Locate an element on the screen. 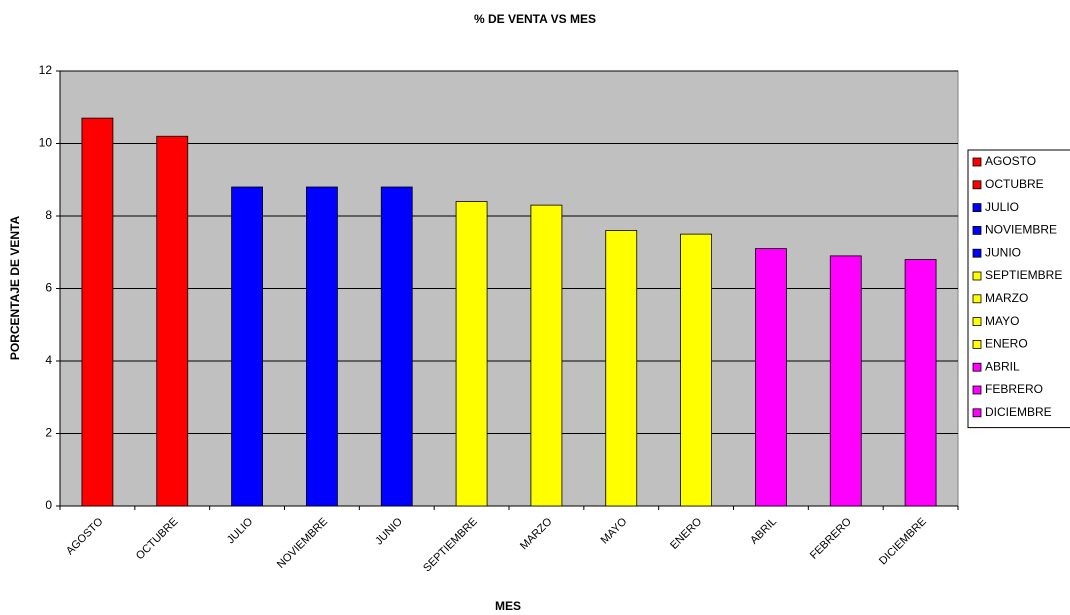  x-tick-label: SEPTIEMBRE is located at coordinates (450, 545).